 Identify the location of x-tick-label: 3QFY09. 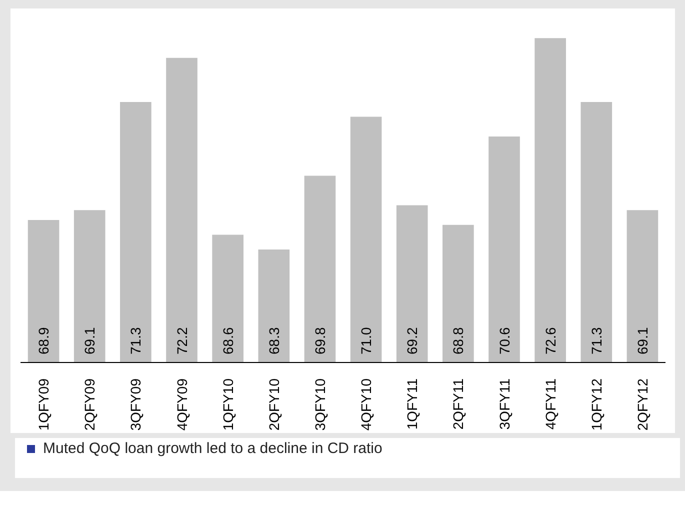
(136, 404).